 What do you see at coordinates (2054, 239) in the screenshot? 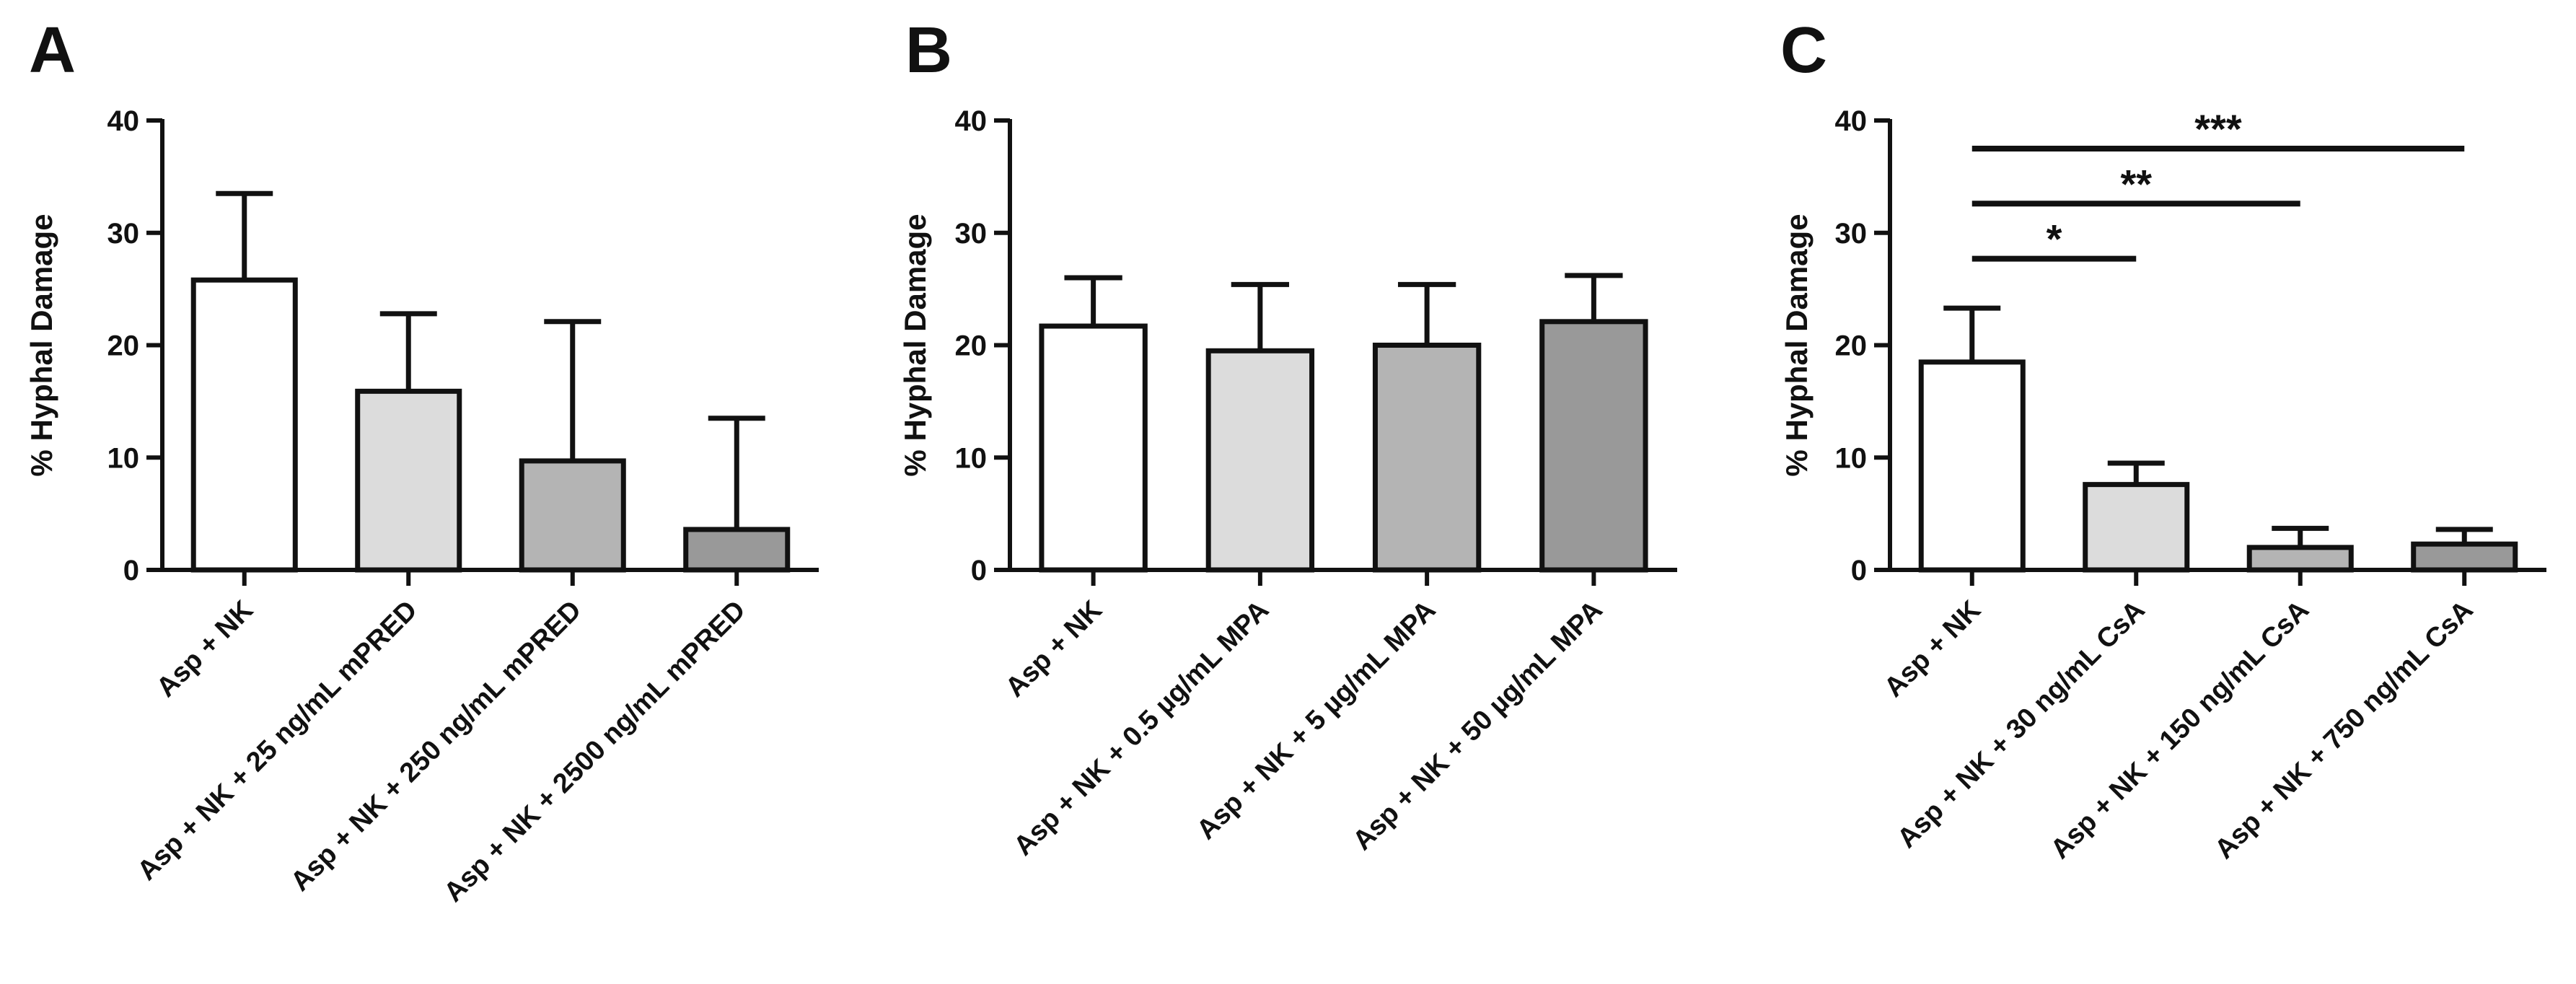
I see `significance-label: *` at bounding box center [2054, 239].